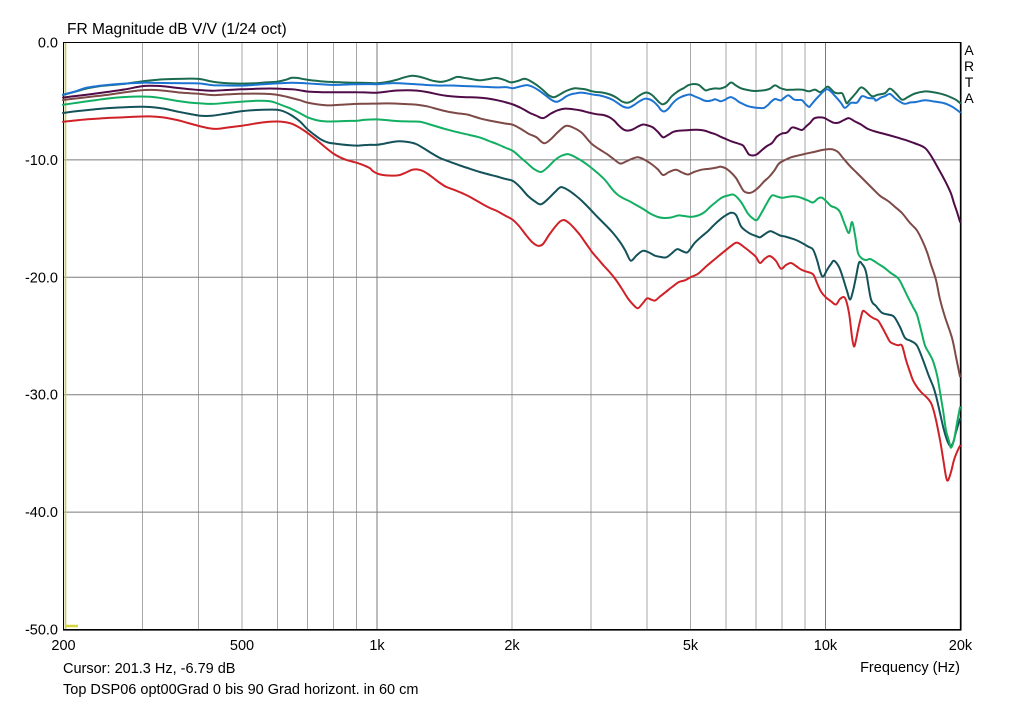  Describe the element at coordinates (961, 646) in the screenshot. I see `svg-text: 20k` at that location.